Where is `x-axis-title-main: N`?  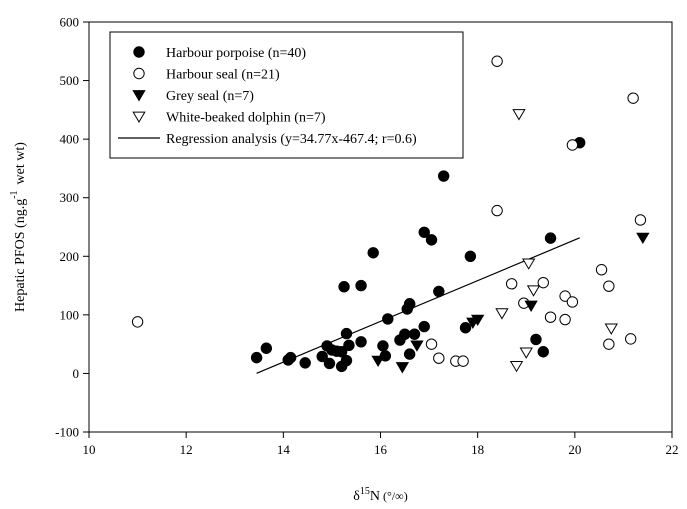
x-axis-title-main: N is located at coordinates (375, 496).